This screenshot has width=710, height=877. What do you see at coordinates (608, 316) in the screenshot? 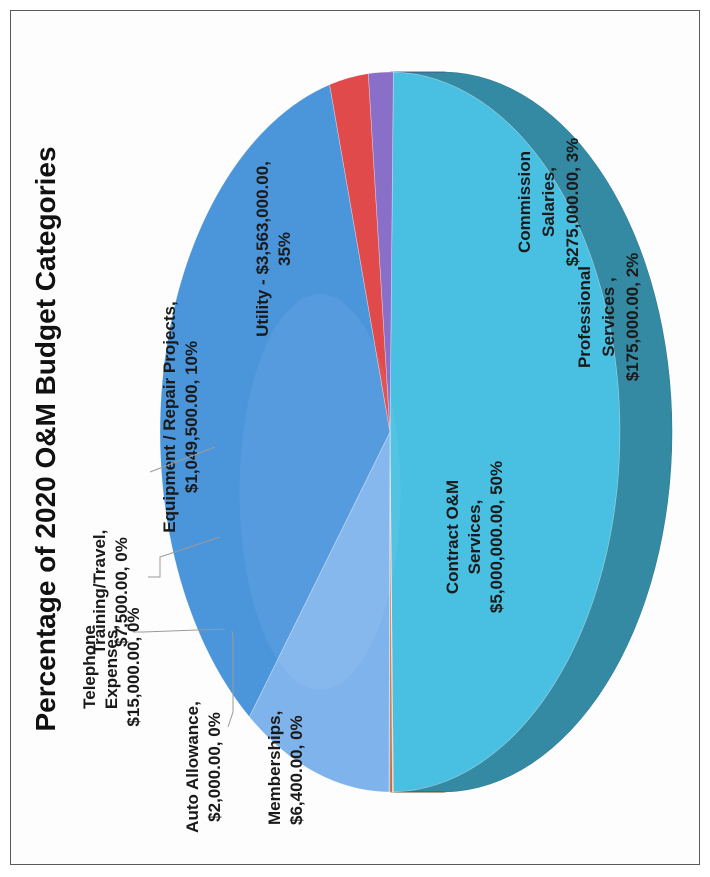
I see `data-label-line: Services ,` at bounding box center [608, 316].